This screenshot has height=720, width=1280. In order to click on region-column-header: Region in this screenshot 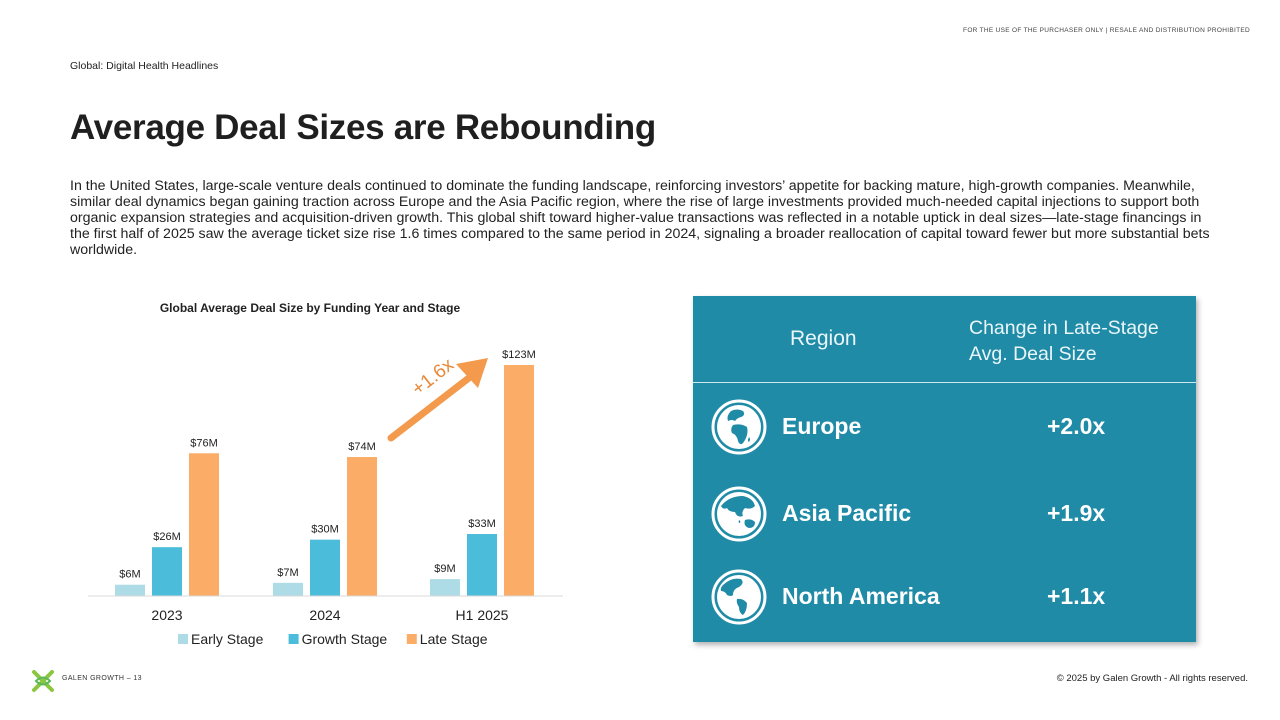, I will do `click(823, 338)`.